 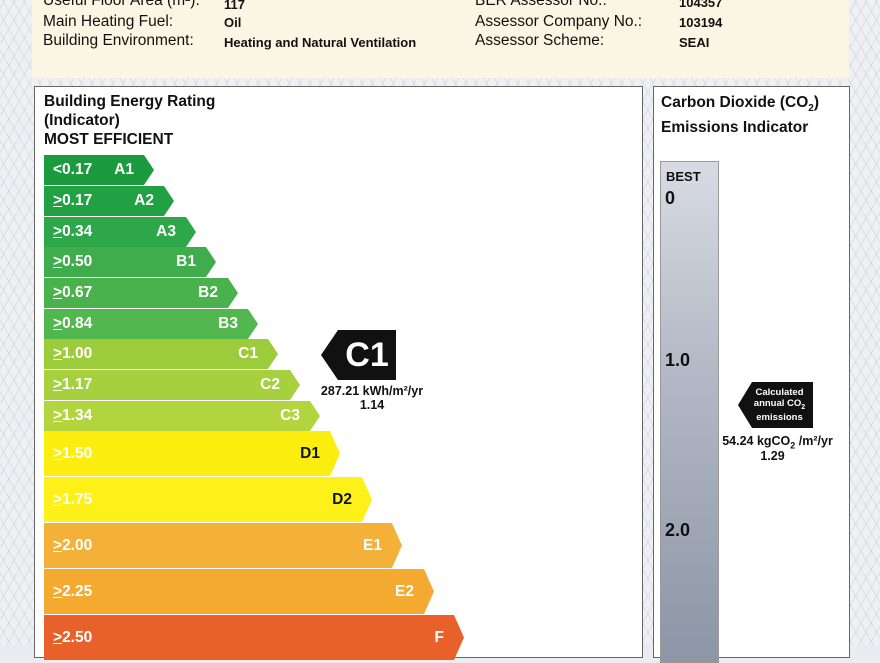 What do you see at coordinates (208, 292) in the screenshot?
I see `ber-band-code: B2` at bounding box center [208, 292].